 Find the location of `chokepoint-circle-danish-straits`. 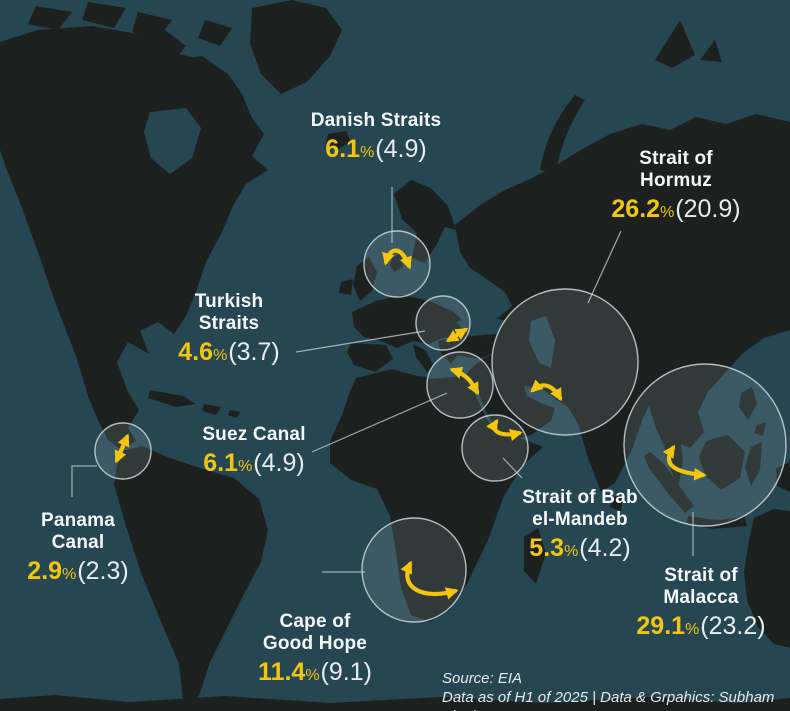

chokepoint-circle-danish-straits is located at coordinates (397, 264).